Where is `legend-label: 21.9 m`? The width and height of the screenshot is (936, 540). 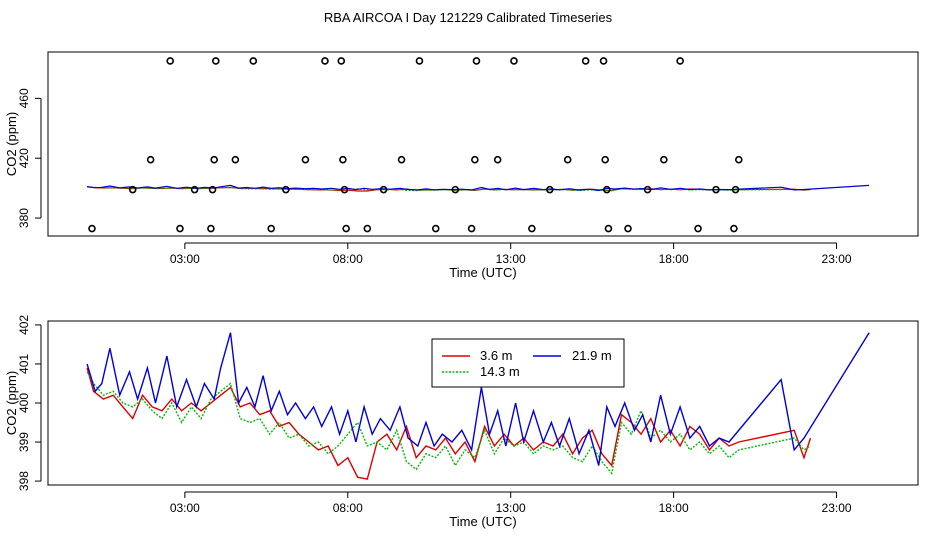
legend-label: 21.9 m is located at coordinates (592, 355).